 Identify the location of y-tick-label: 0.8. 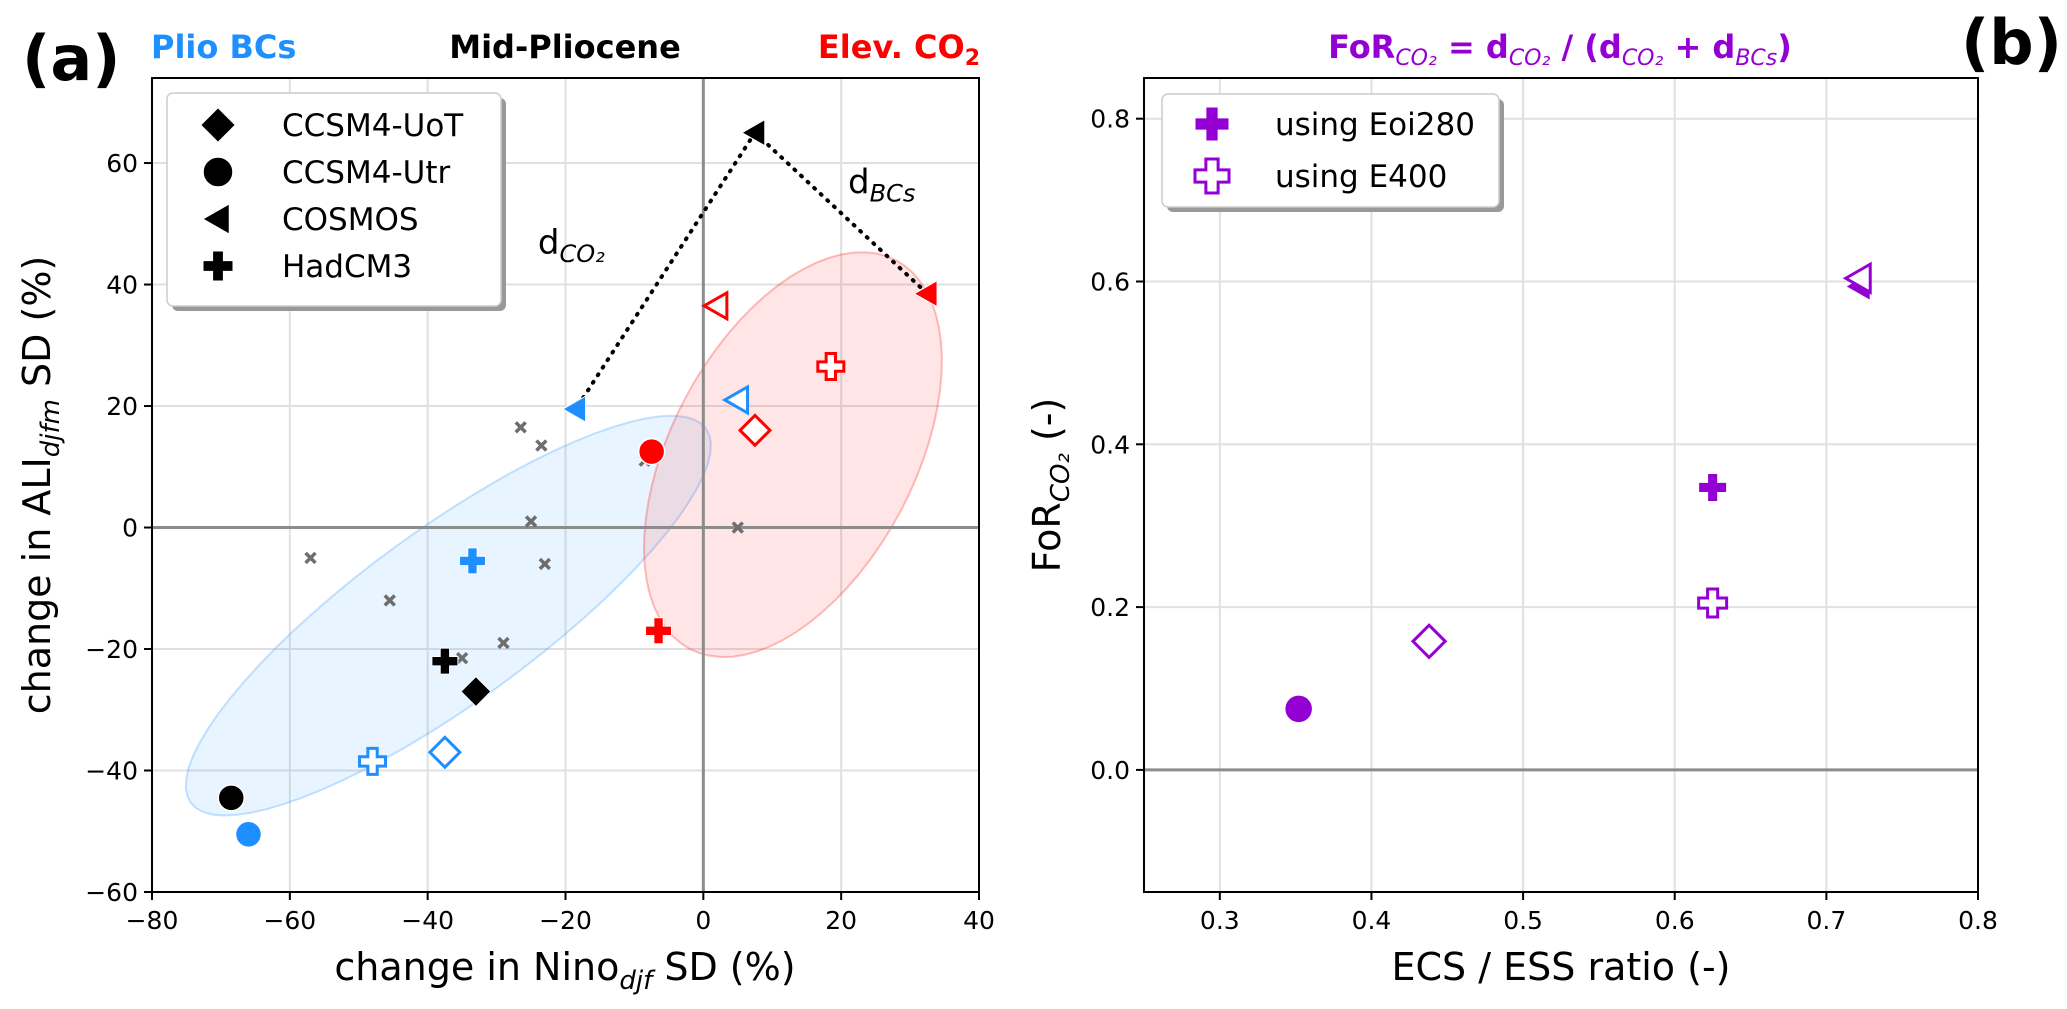
(1110, 119).